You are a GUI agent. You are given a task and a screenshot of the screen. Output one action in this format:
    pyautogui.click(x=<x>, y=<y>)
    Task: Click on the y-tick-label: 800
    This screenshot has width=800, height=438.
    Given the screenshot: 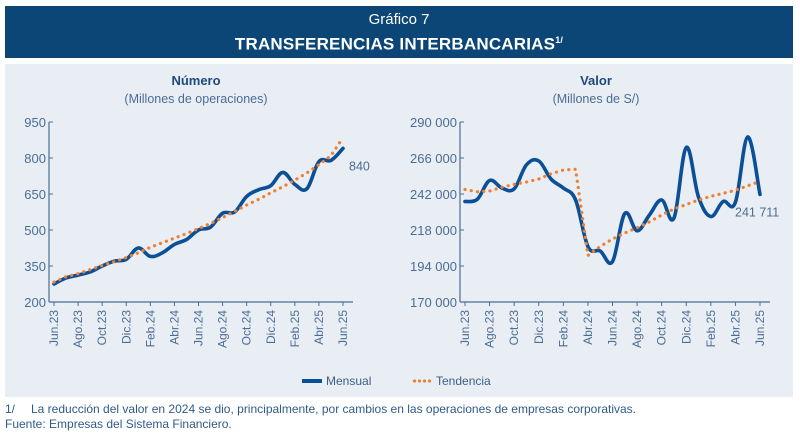 What is the action you would take?
    pyautogui.click(x=35, y=158)
    